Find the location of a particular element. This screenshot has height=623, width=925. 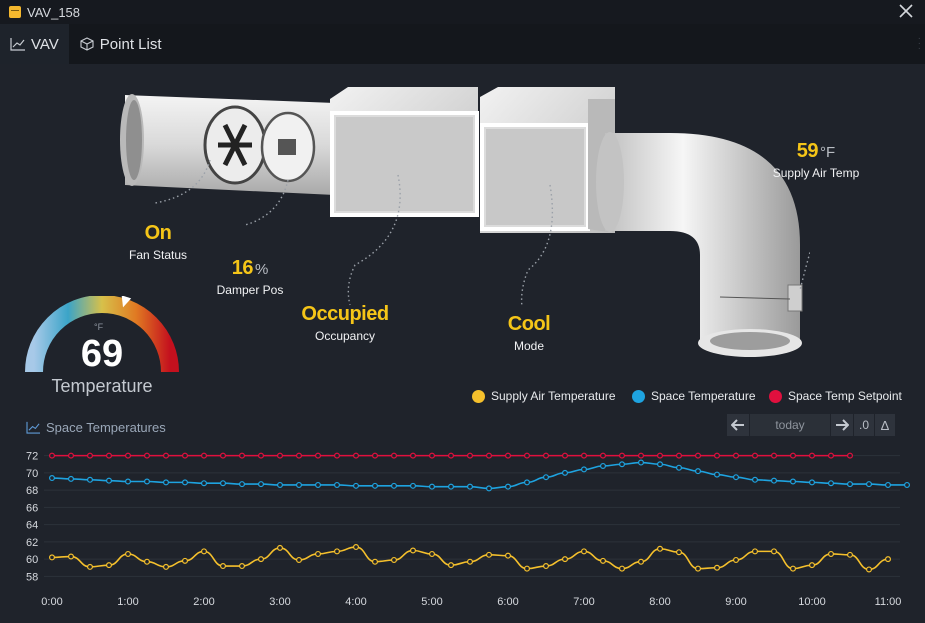

damper-pos-label: Damper Pos is located at coordinates (250, 290).